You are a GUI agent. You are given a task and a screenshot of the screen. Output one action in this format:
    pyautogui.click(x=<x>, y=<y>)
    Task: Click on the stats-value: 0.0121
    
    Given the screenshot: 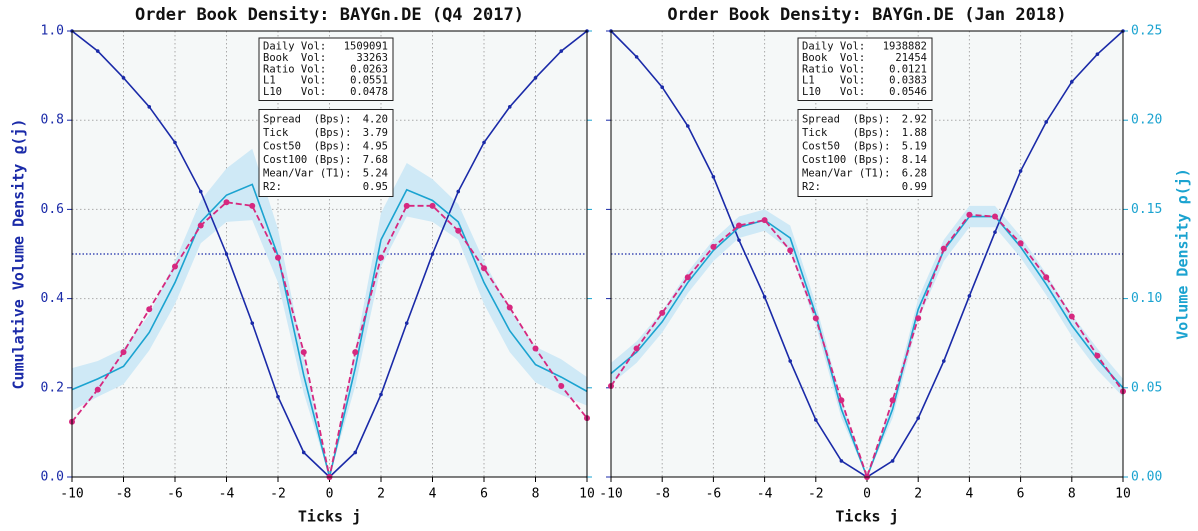 What is the action you would take?
    pyautogui.click(x=908, y=69)
    